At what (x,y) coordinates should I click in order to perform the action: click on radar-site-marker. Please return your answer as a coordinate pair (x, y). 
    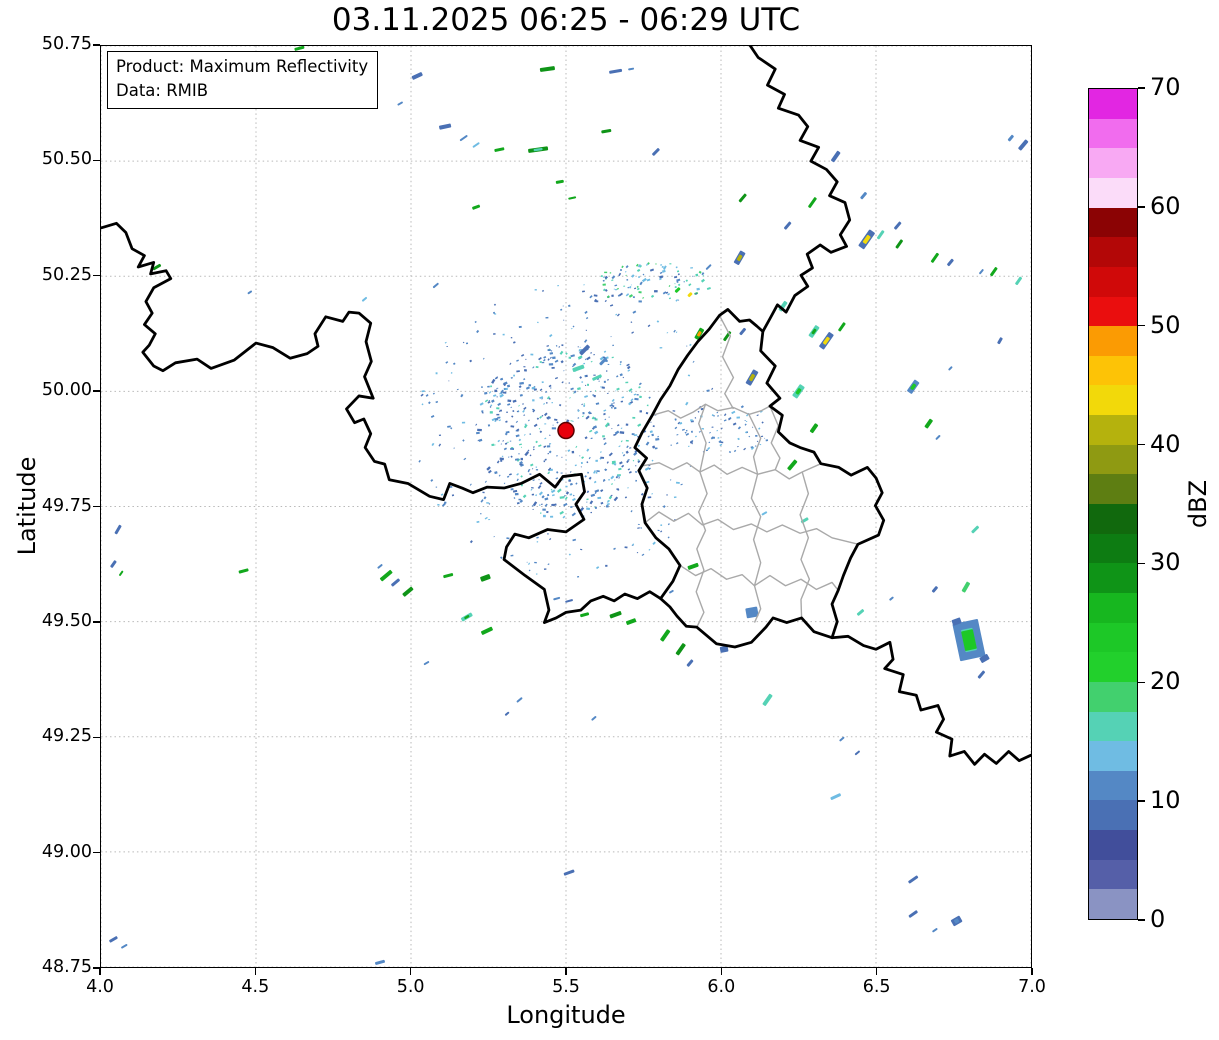
    Looking at the image, I should click on (566, 430).